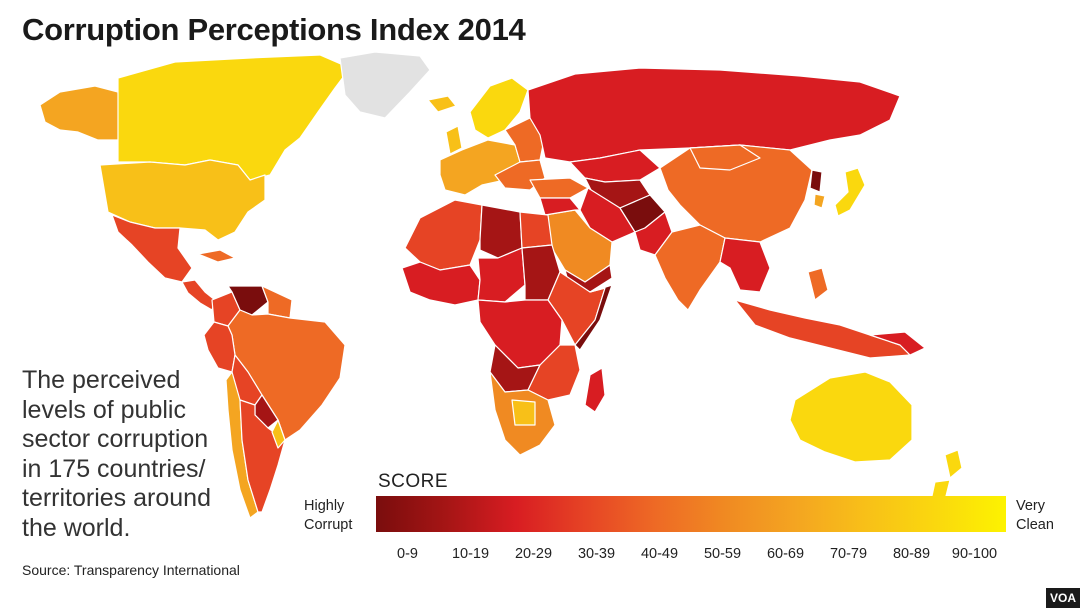 The height and width of the screenshot is (608, 1080). Describe the element at coordinates (974, 554) in the screenshot. I see `legend-tick-90-100: 90-100` at that location.